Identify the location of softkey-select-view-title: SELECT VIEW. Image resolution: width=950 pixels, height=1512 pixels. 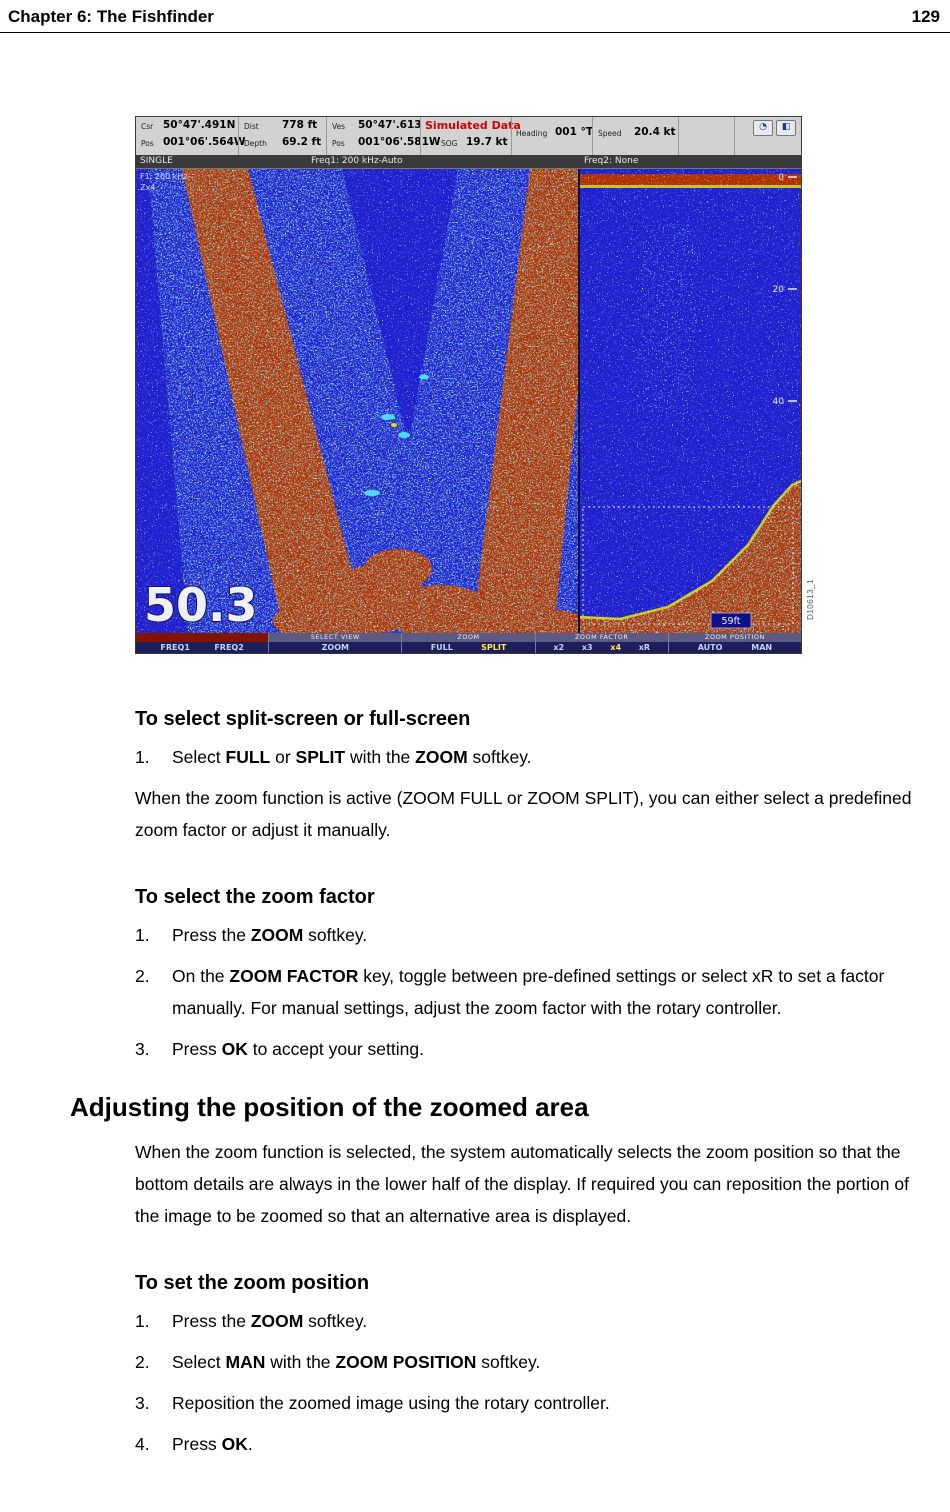
(335, 637).